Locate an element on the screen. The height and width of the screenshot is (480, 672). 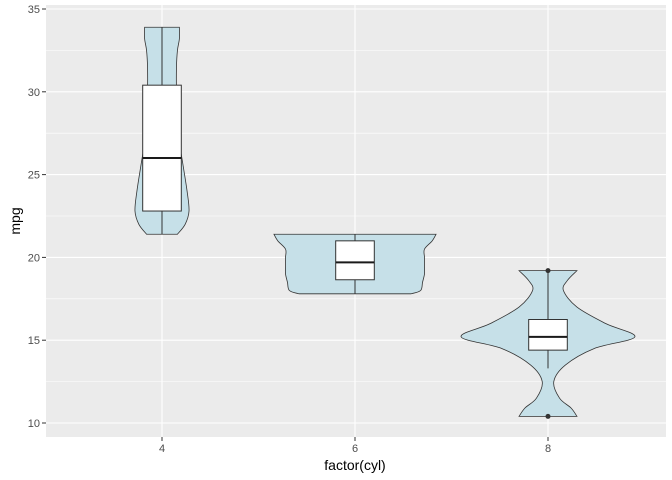
x-tick-label: 8 is located at coordinates (548, 449).